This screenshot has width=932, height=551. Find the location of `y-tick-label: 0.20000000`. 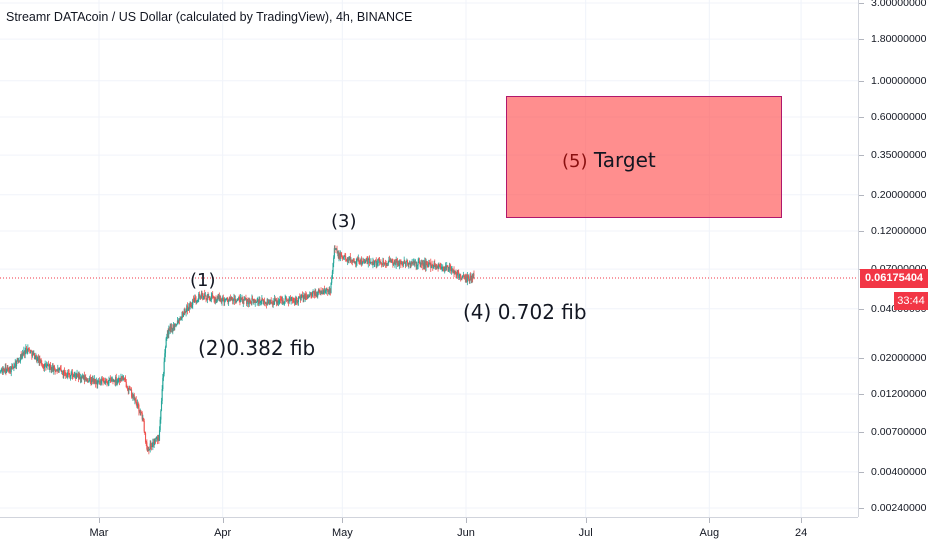

y-tick-label: 0.20000000 is located at coordinates (899, 194).